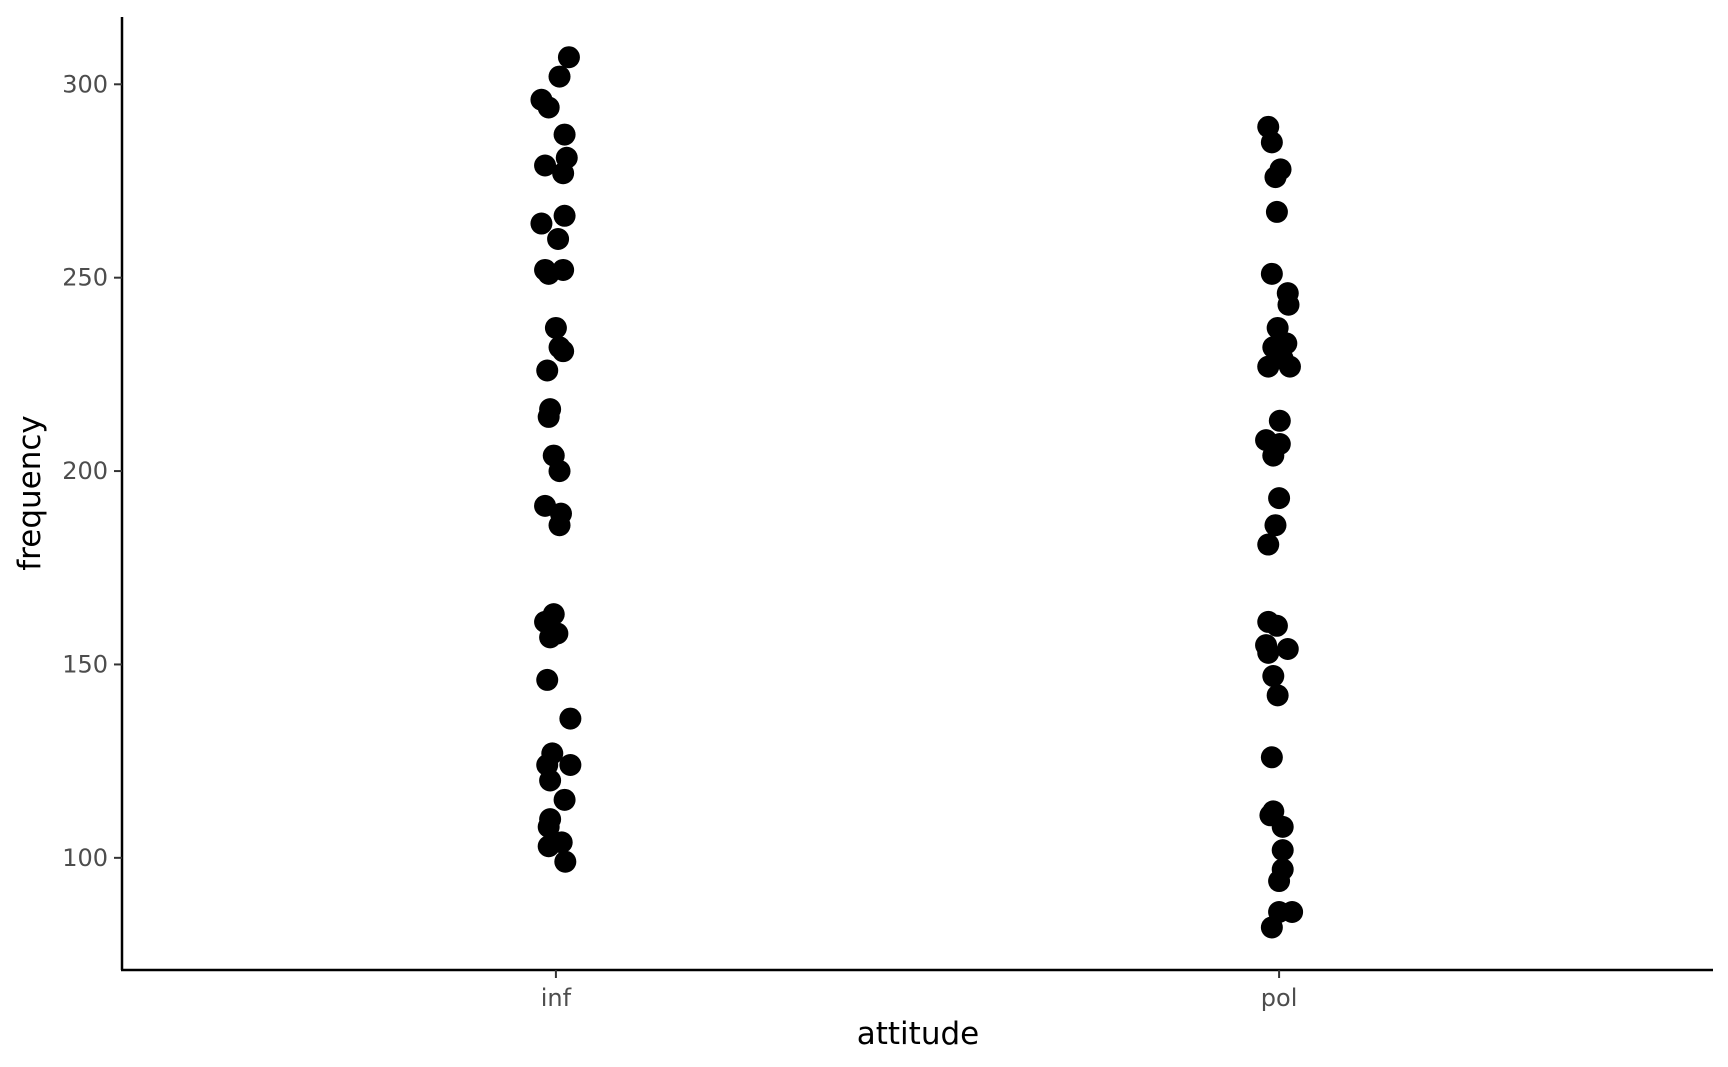 This screenshot has width=1728, height=1067. I want to click on y-tick-label: 300, so click(85, 84).